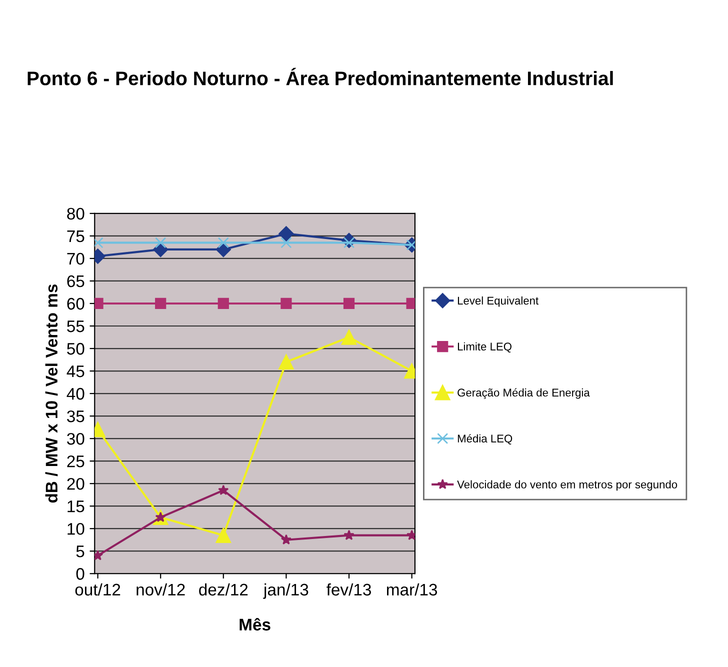  Describe the element at coordinates (485, 439) in the screenshot. I see `legend-label: Média LEQ` at that location.